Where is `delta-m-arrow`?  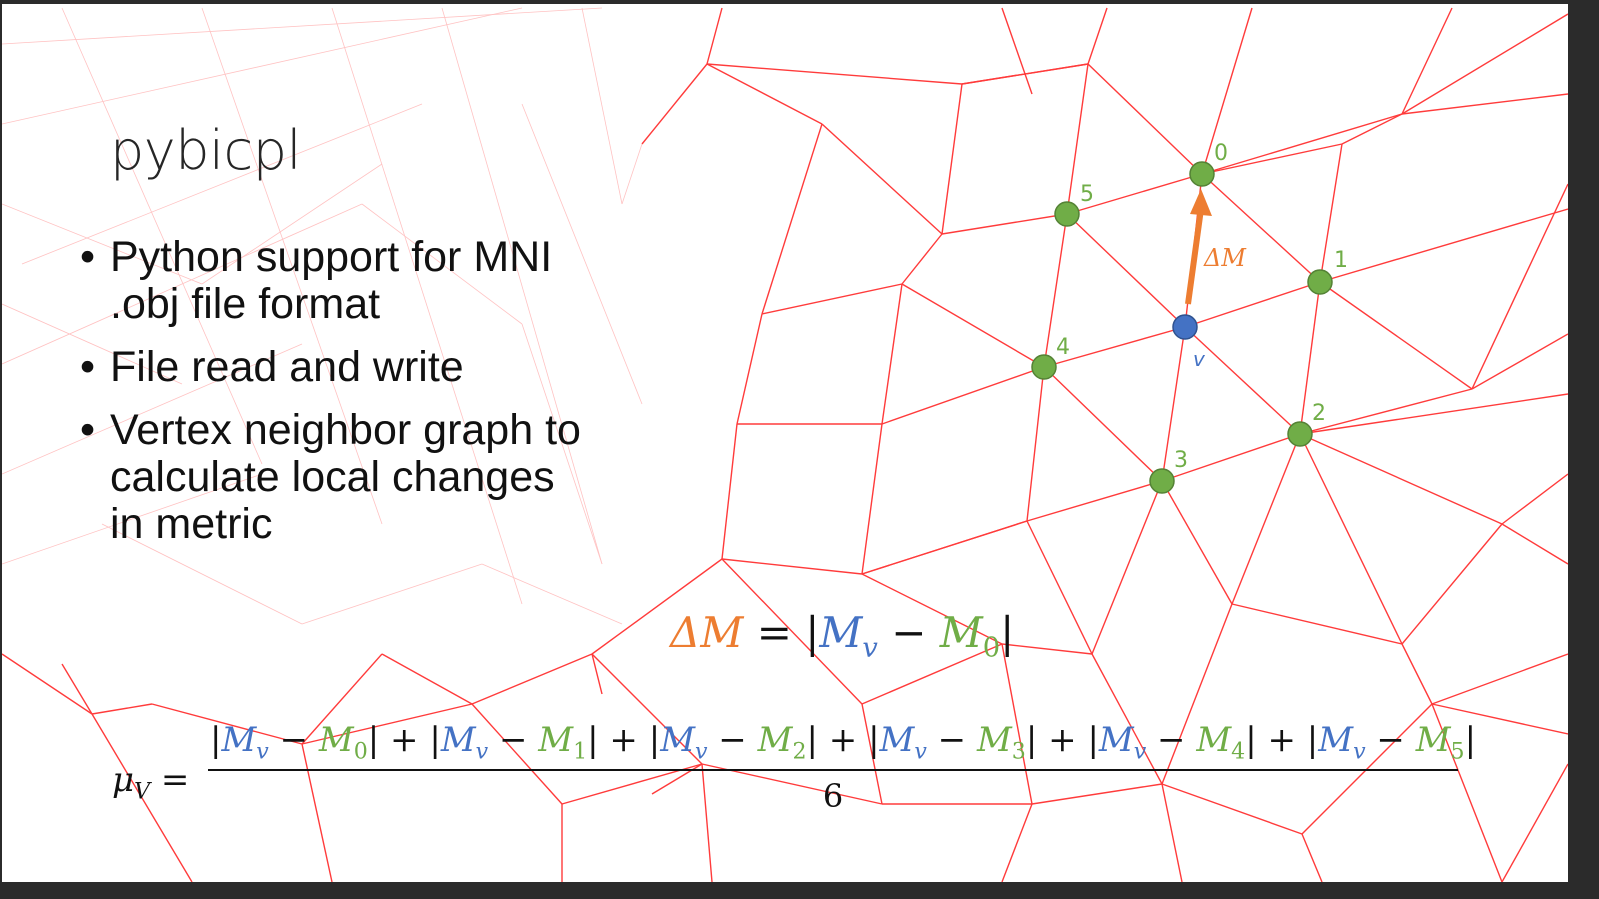 delta-m-arrow is located at coordinates (1194, 256).